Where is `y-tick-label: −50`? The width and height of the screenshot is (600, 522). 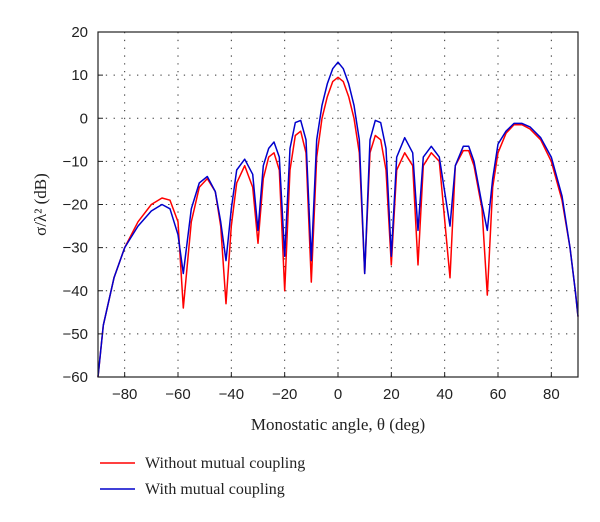
y-tick-label: −50 is located at coordinates (75, 334).